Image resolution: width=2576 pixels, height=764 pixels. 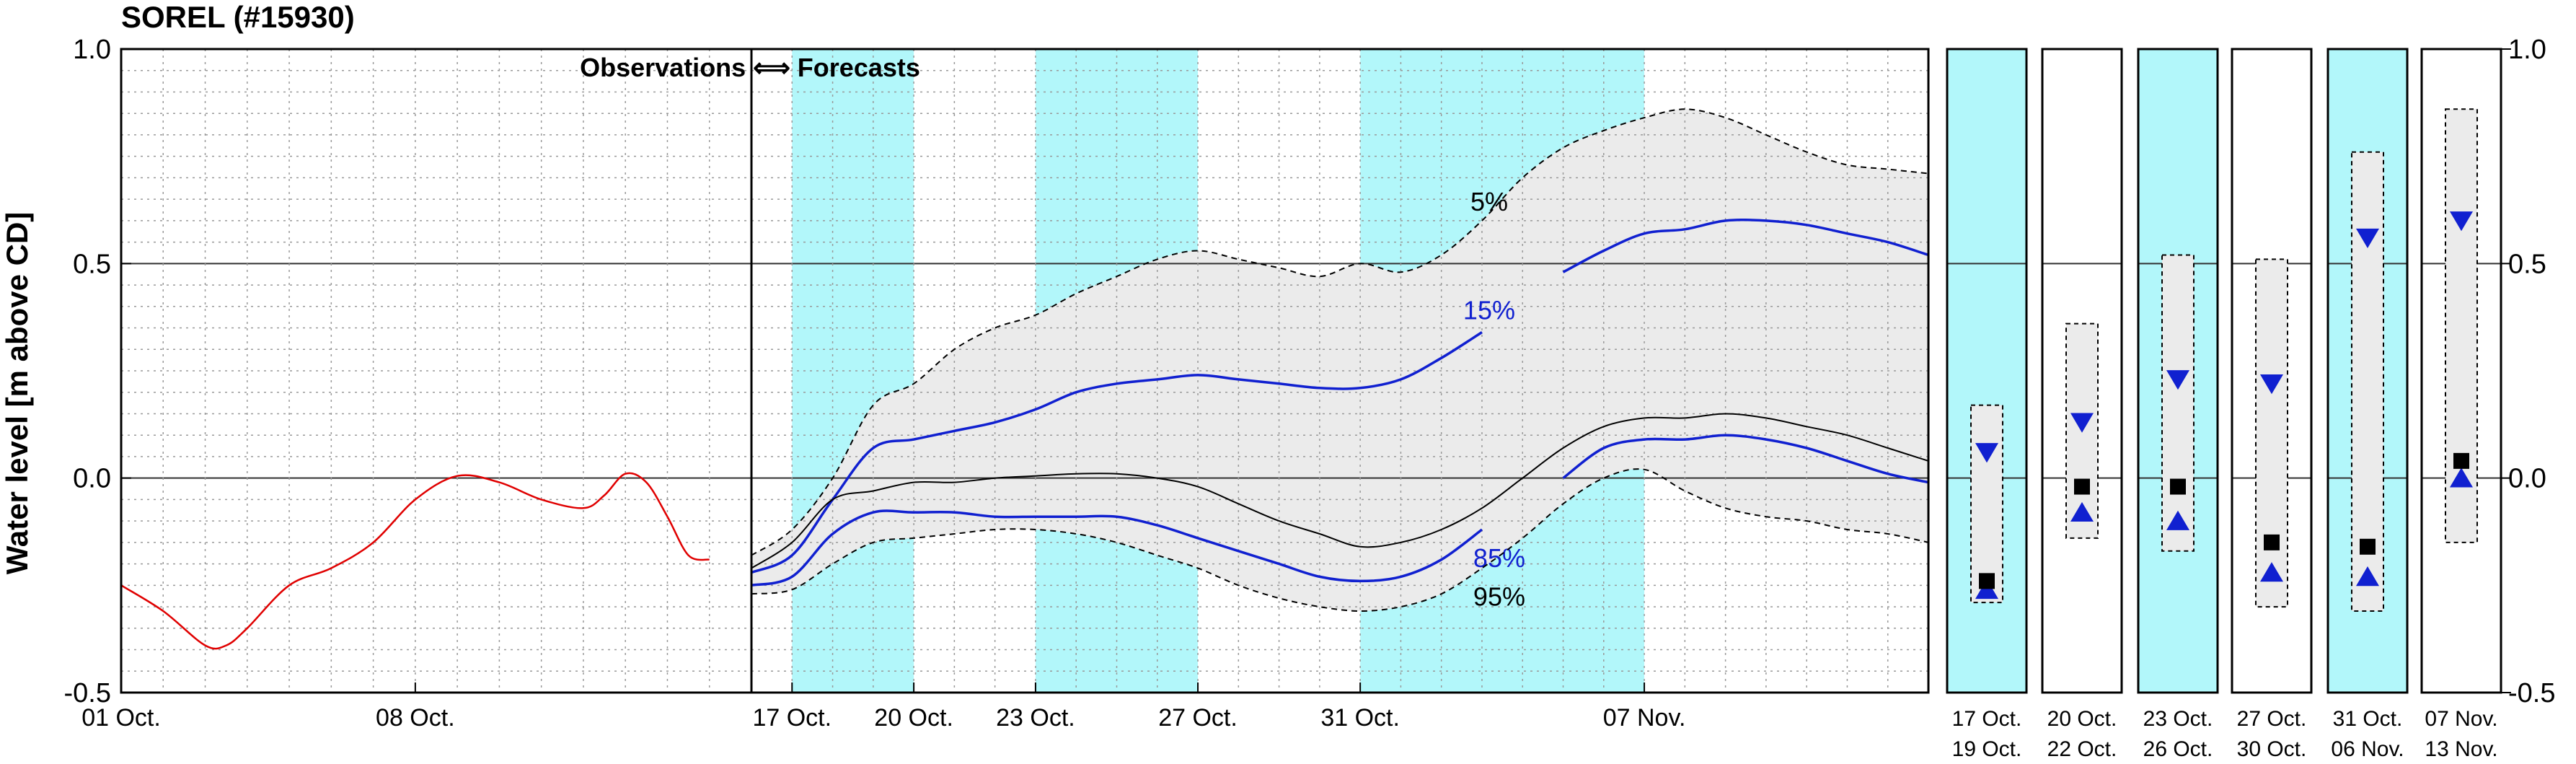 I want to click on forecast-shaded-period, so click(x=853, y=371).